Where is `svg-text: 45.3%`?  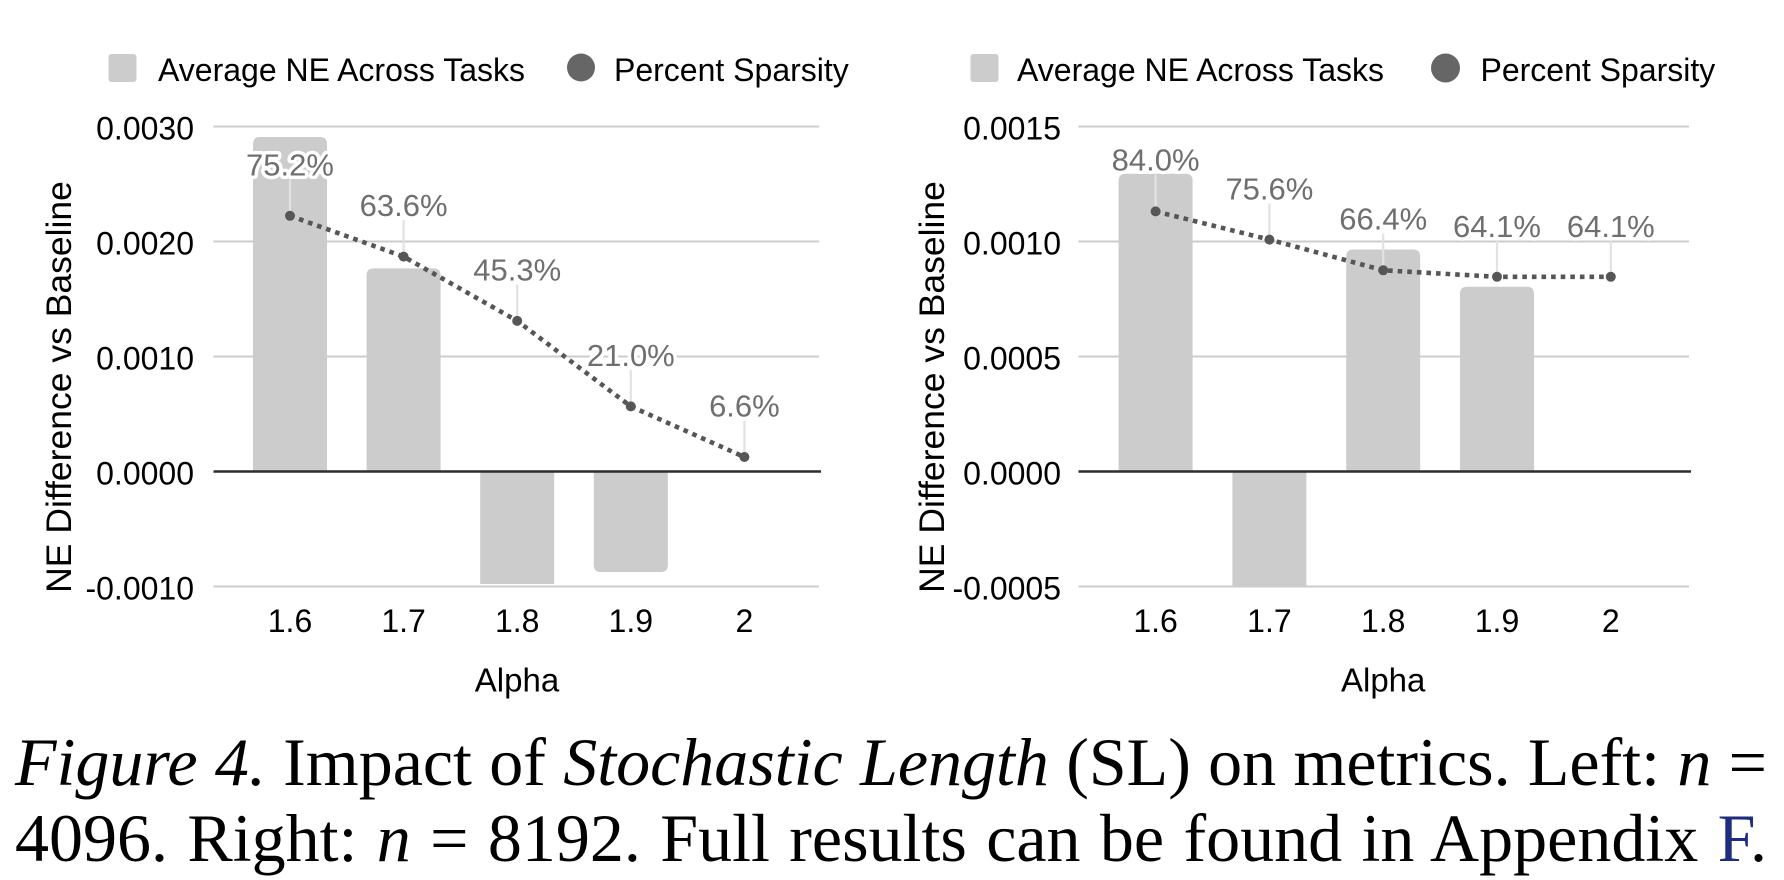 svg-text: 45.3% is located at coordinates (517, 269).